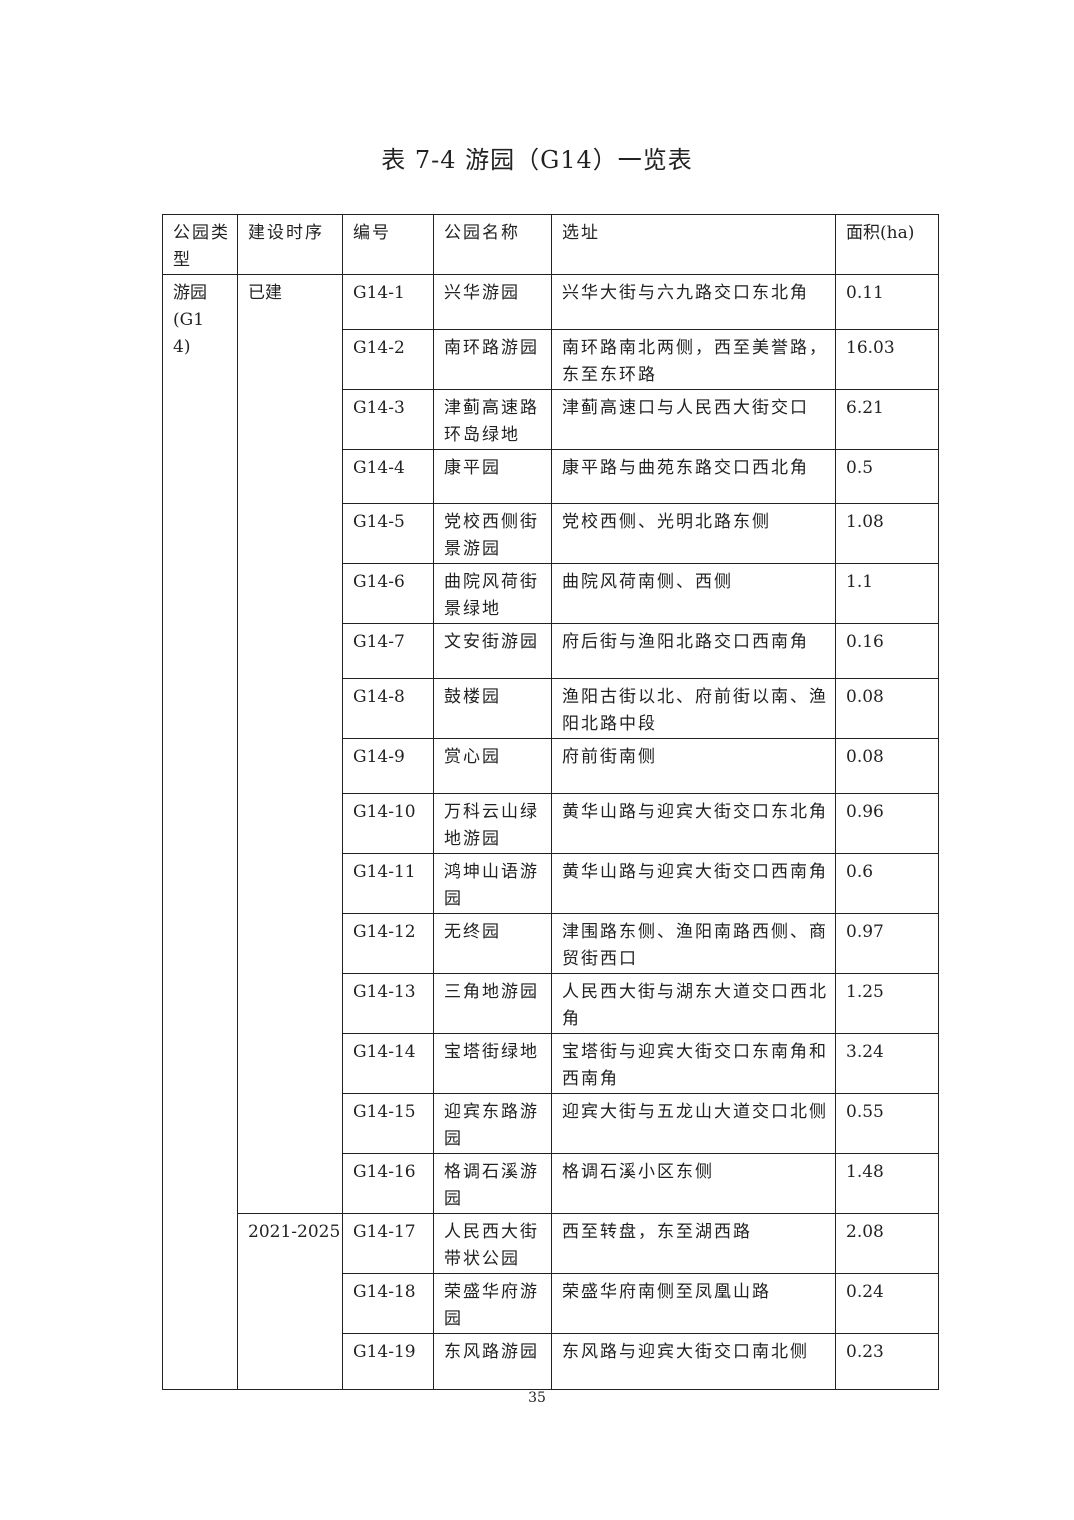 This screenshot has height=1520, width=1074. Describe the element at coordinates (693, 651) in the screenshot. I see `location-cell: 府后街与渔阳北路交口西南角` at that location.